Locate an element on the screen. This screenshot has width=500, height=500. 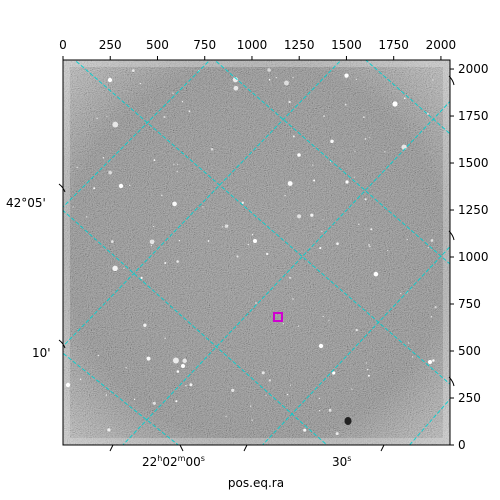
source-marker is located at coordinates (278, 317).